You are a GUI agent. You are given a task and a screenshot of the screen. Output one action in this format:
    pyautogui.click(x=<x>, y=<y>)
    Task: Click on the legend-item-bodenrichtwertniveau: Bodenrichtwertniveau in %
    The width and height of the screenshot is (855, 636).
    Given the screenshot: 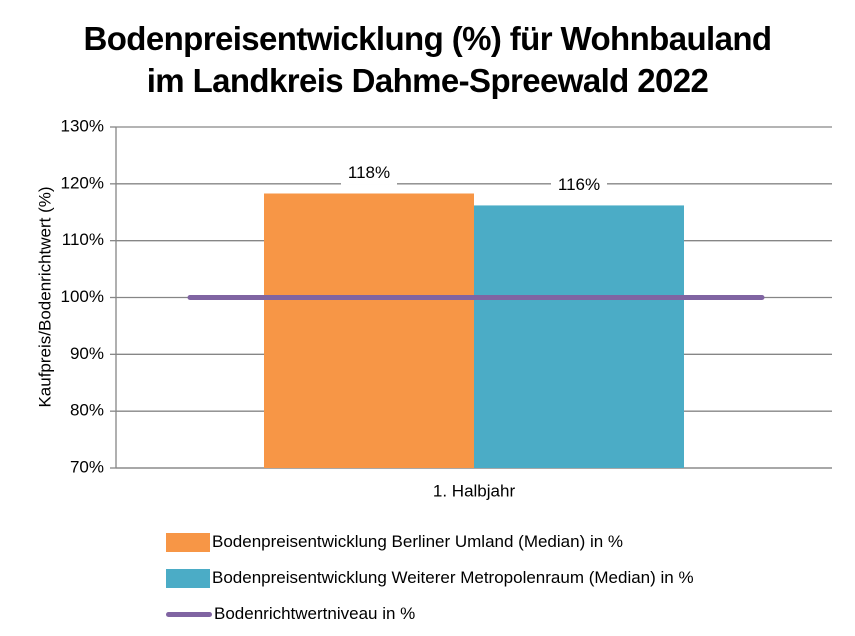 What is the action you would take?
    pyautogui.click(x=430, y=614)
    